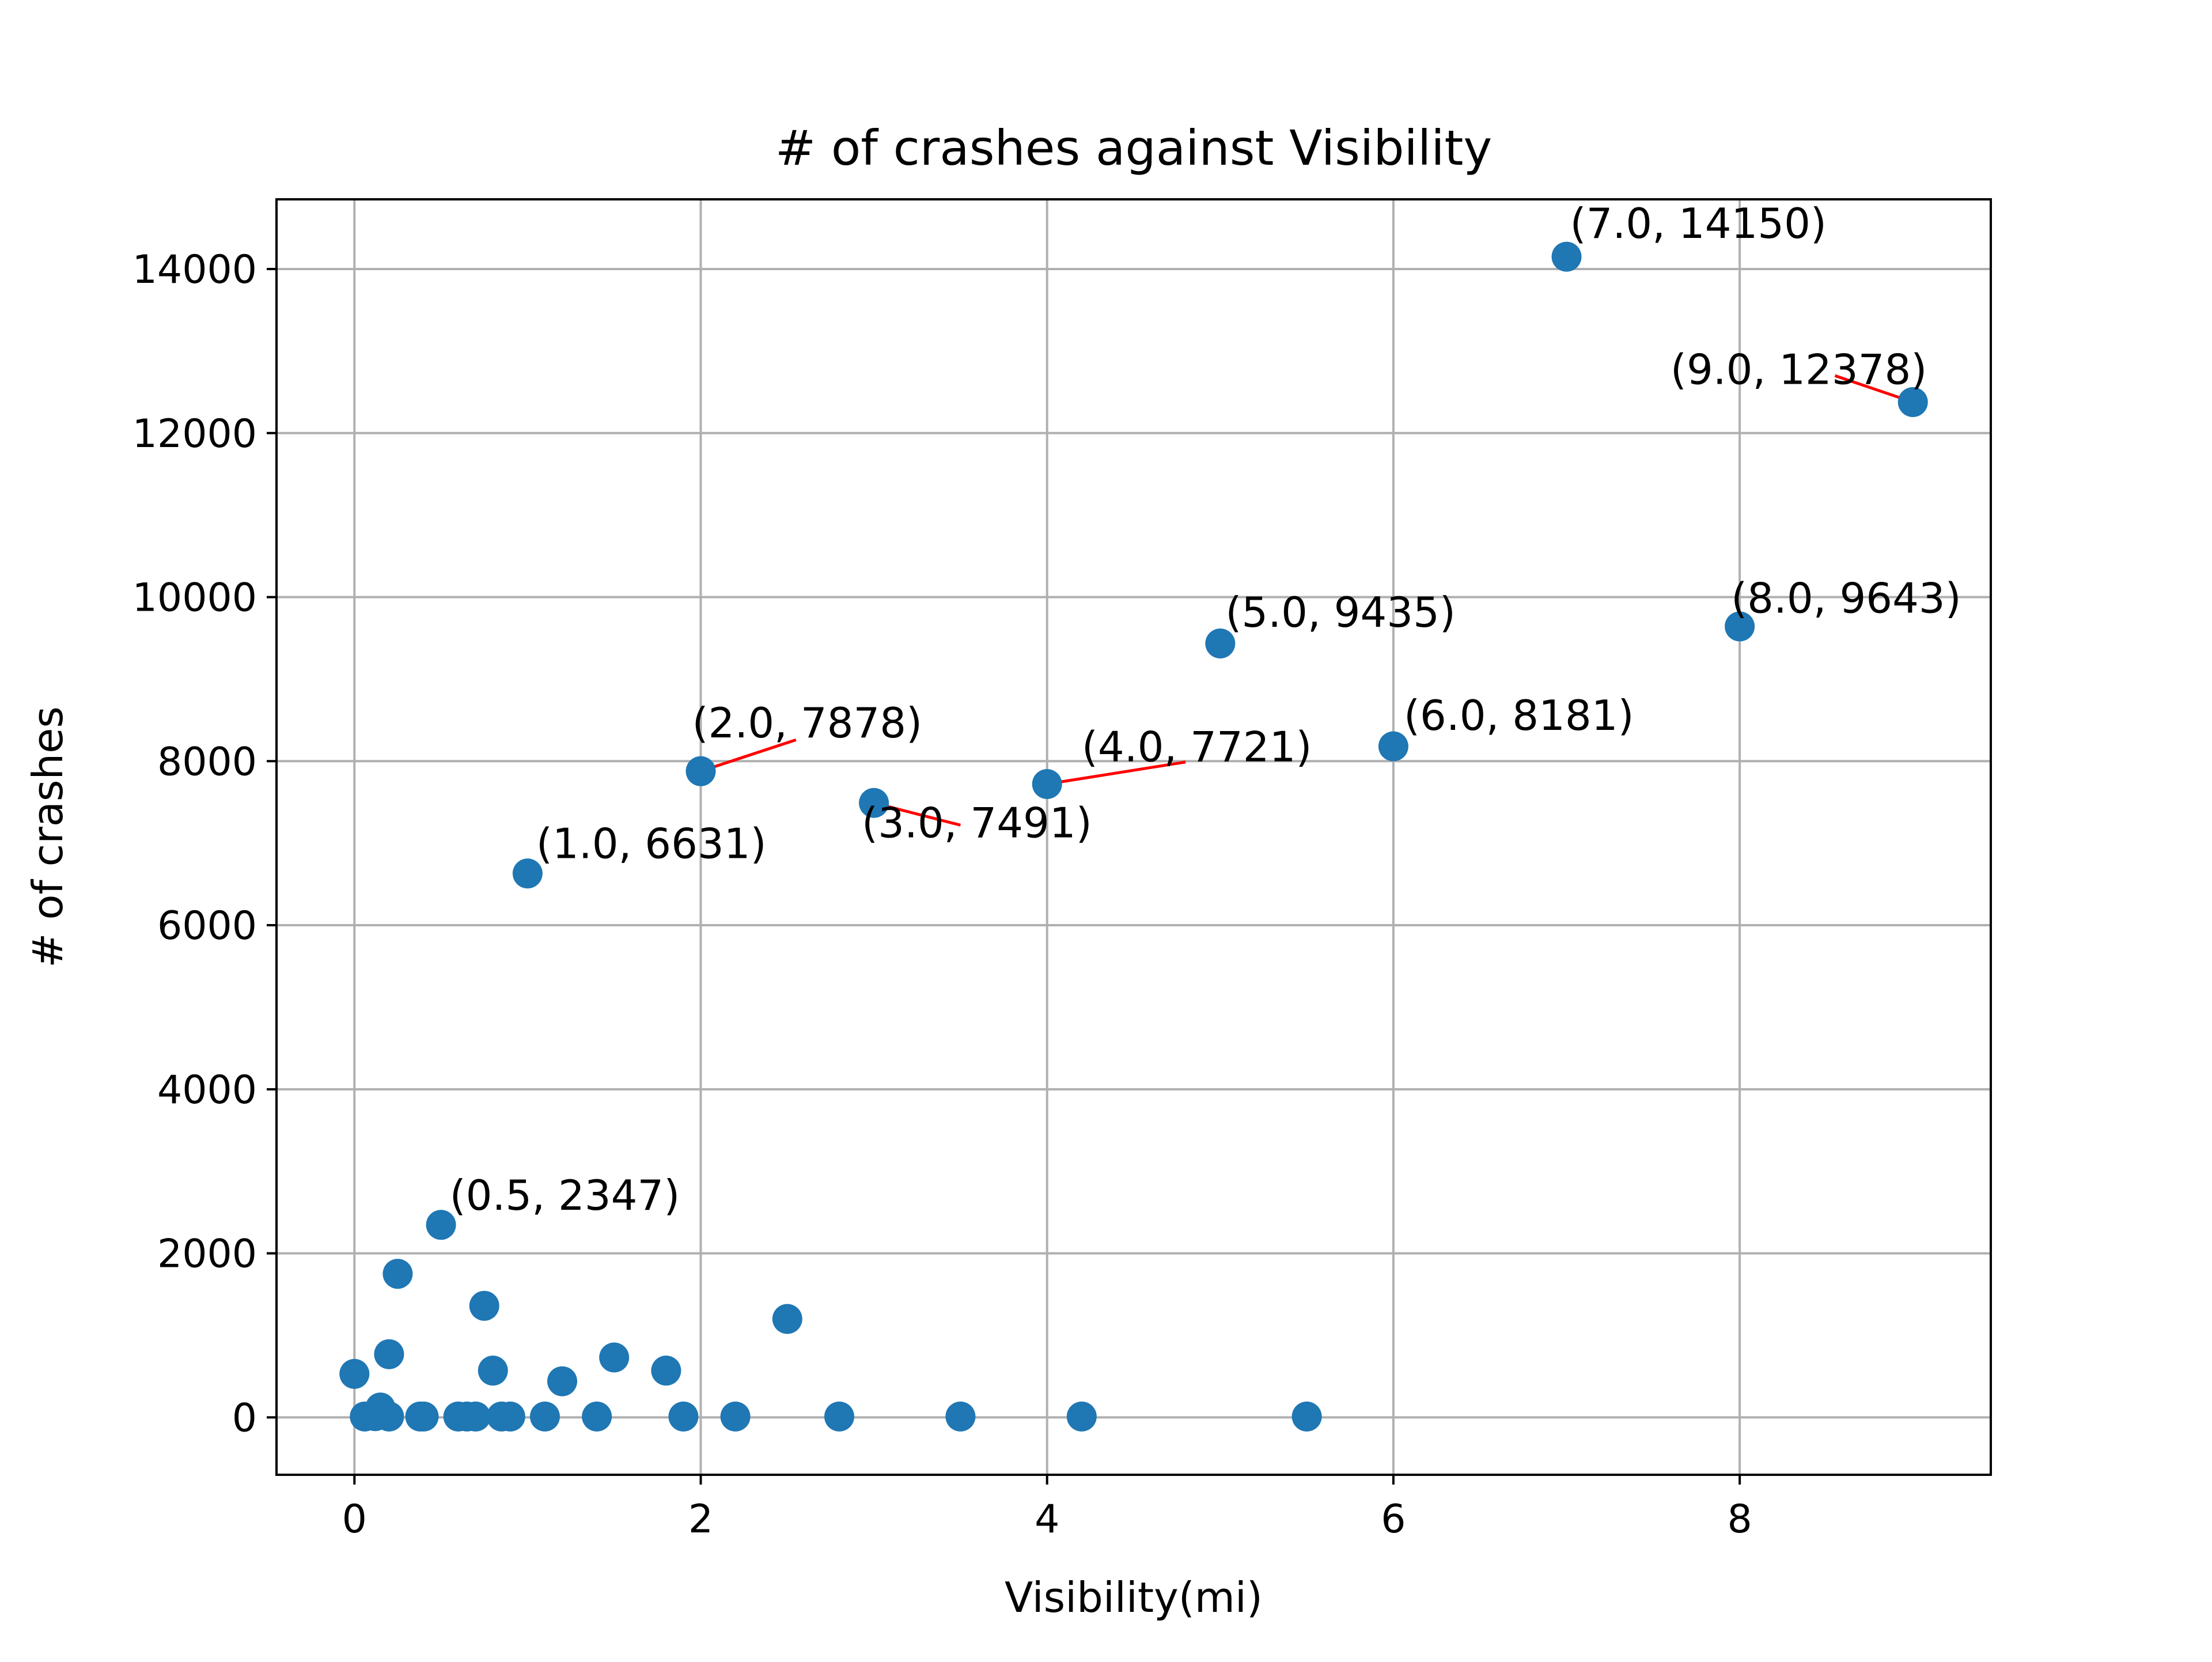 Image resolution: width=2212 pixels, height=1662 pixels. What do you see at coordinates (354, 1519) in the screenshot?
I see `x-tick-label: 0` at bounding box center [354, 1519].